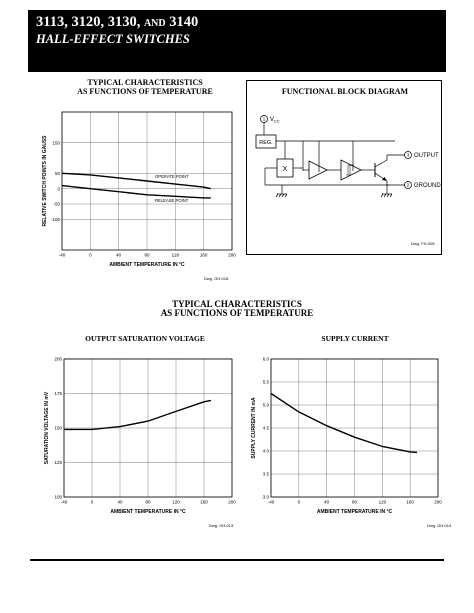  What do you see at coordinates (355, 338) in the screenshot?
I see `supply-current-heading: SUPPLY CURRENT` at bounding box center [355, 338].